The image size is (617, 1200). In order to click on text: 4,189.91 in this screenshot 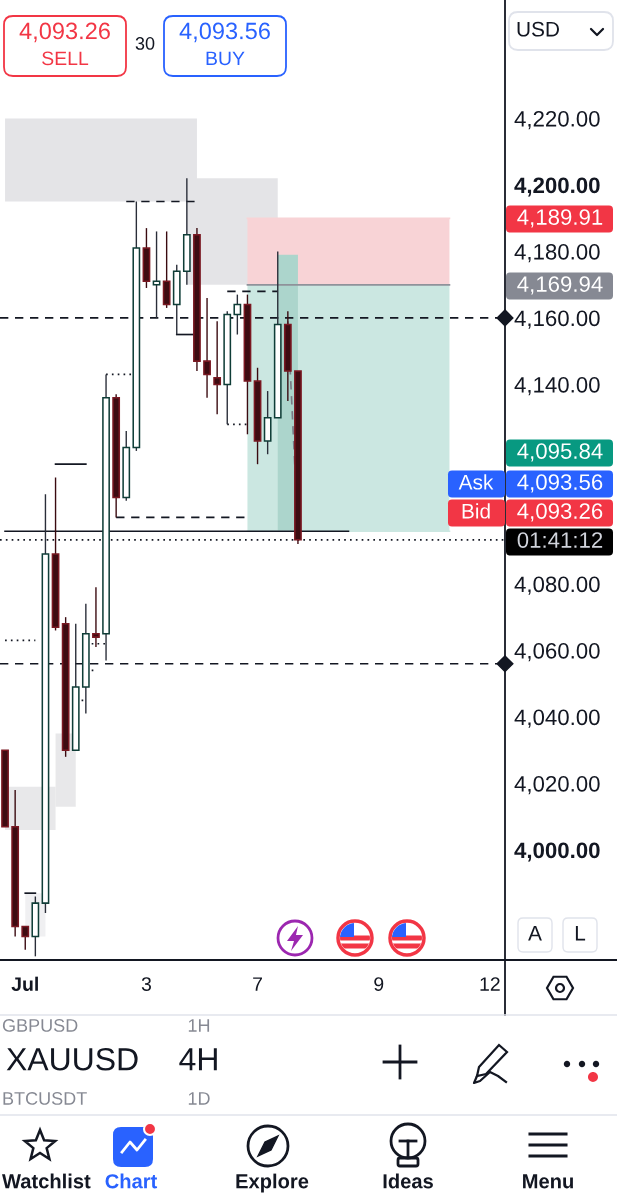, I will do `click(560, 218)`.